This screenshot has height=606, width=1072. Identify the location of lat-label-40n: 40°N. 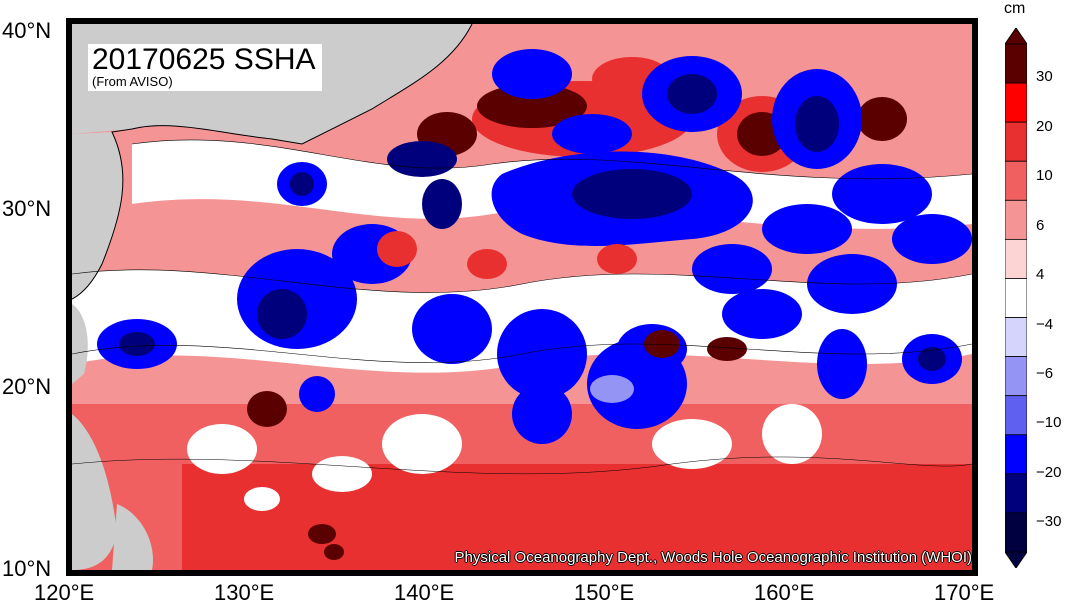
(27, 30).